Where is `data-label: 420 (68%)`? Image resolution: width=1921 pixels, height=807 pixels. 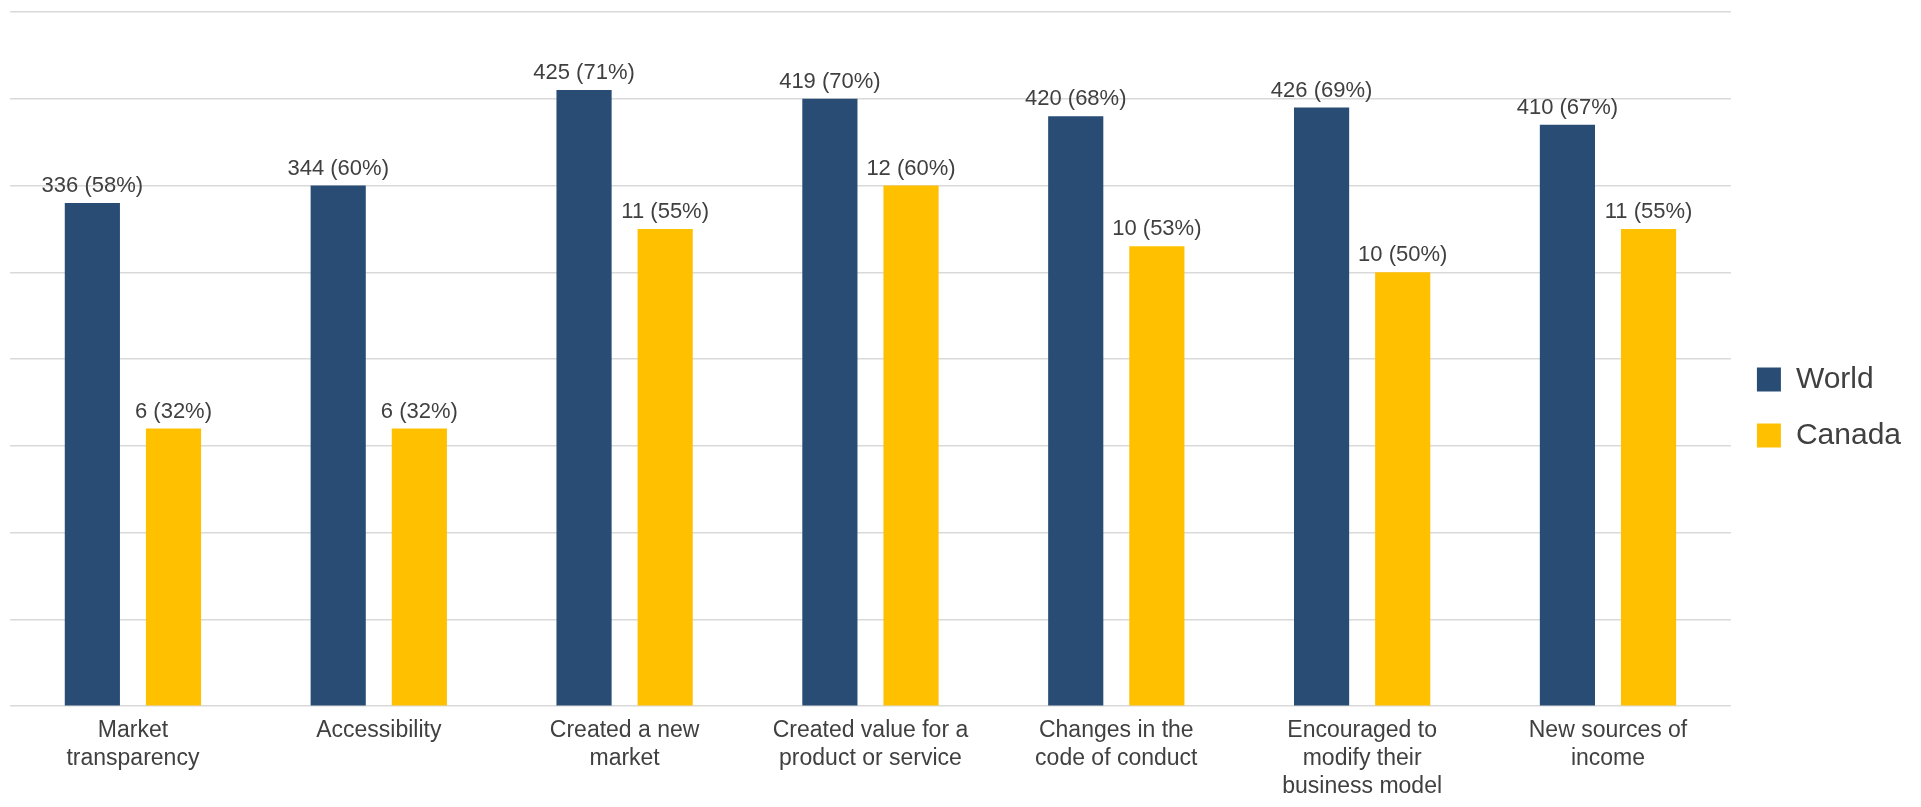
data-label: 420 (68%) is located at coordinates (1075, 98).